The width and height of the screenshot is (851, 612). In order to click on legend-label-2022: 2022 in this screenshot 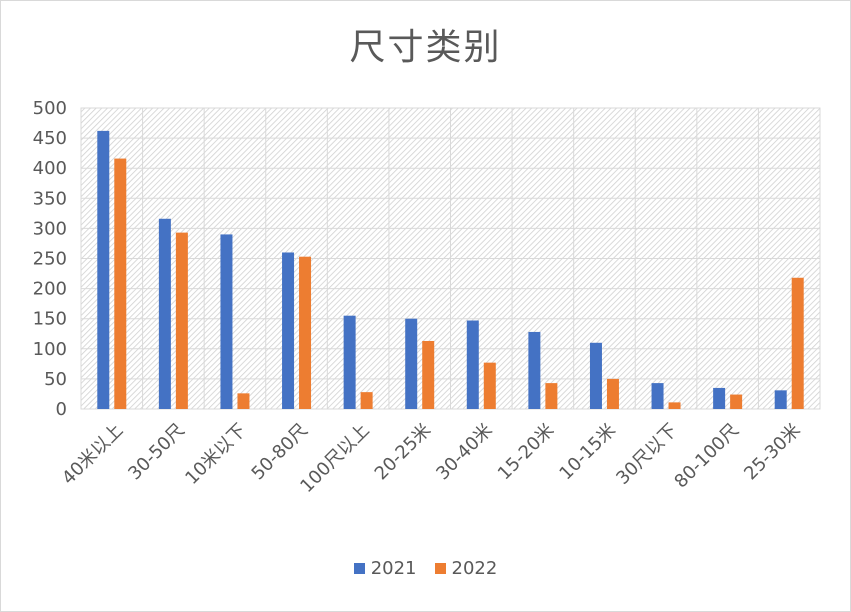, I will do `click(474, 568)`.